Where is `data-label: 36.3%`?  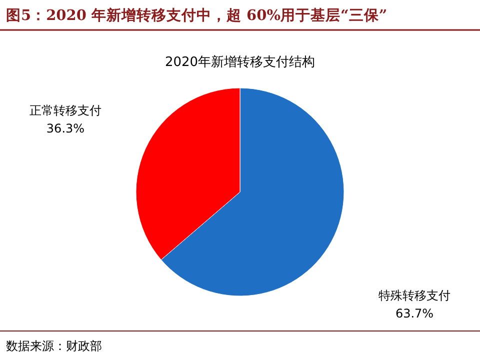
data-label: 36.3% is located at coordinates (65, 128).